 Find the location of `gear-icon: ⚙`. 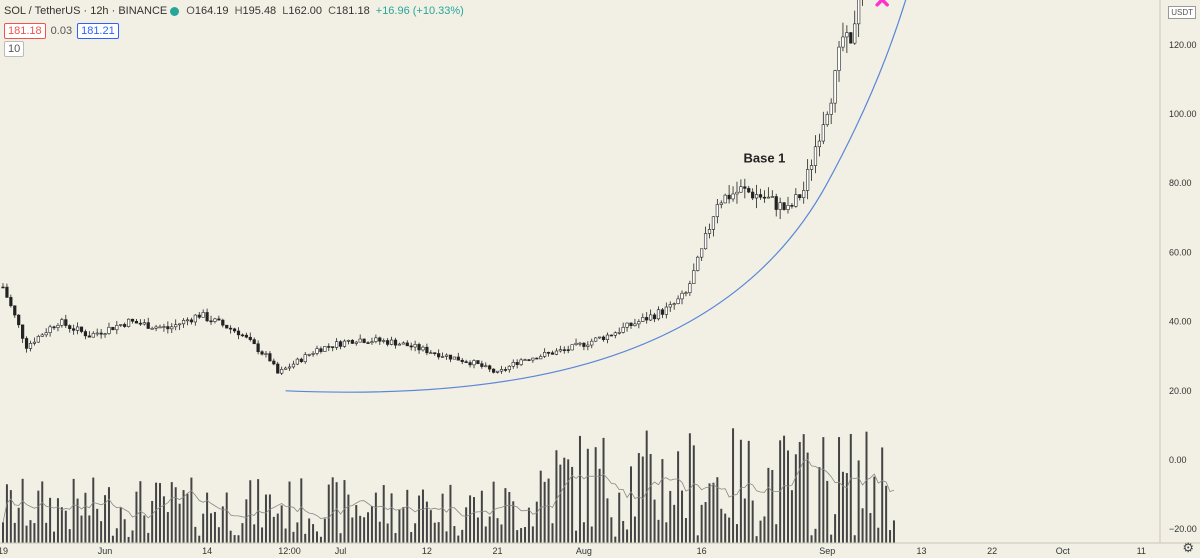

gear-icon: ⚙ is located at coordinates (1188, 547).